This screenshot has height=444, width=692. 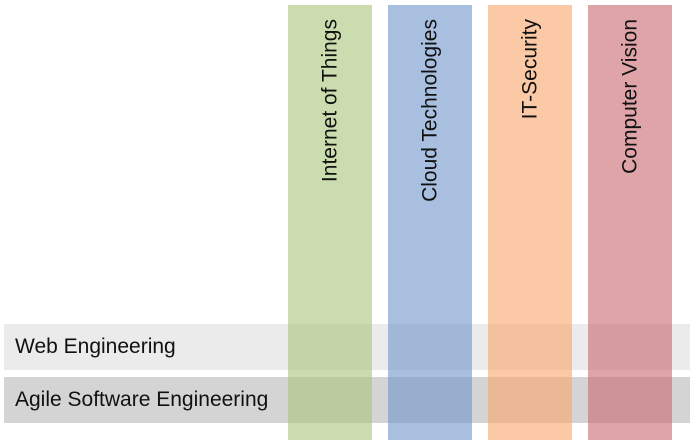 What do you see at coordinates (142, 399) in the screenshot?
I see `row-label: Agile Software Engineering` at bounding box center [142, 399].